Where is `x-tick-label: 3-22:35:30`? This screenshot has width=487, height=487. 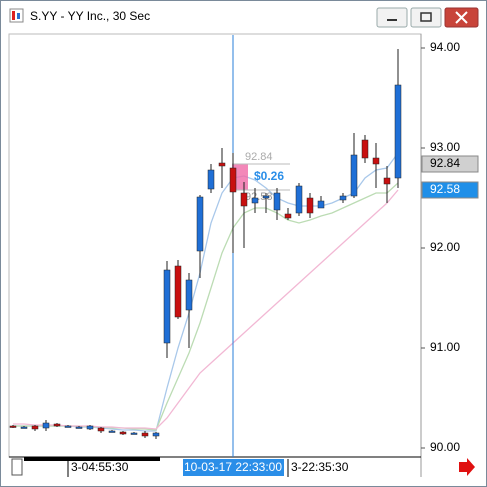
x-tick-label: 3-22:35:30 is located at coordinates (320, 467).